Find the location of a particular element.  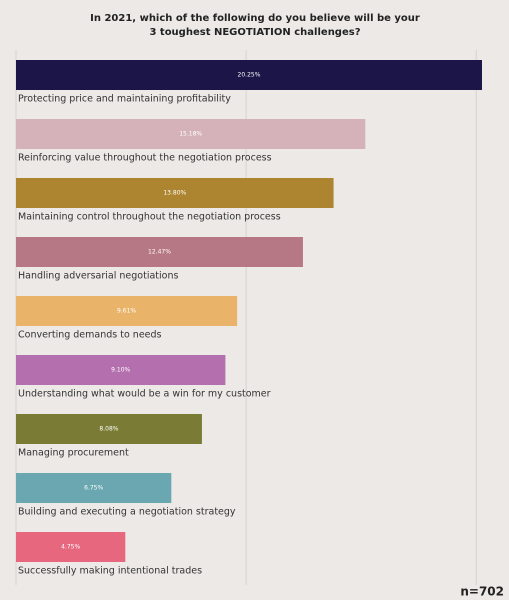

category-label: Successfully making intentional trades is located at coordinates (110, 571).